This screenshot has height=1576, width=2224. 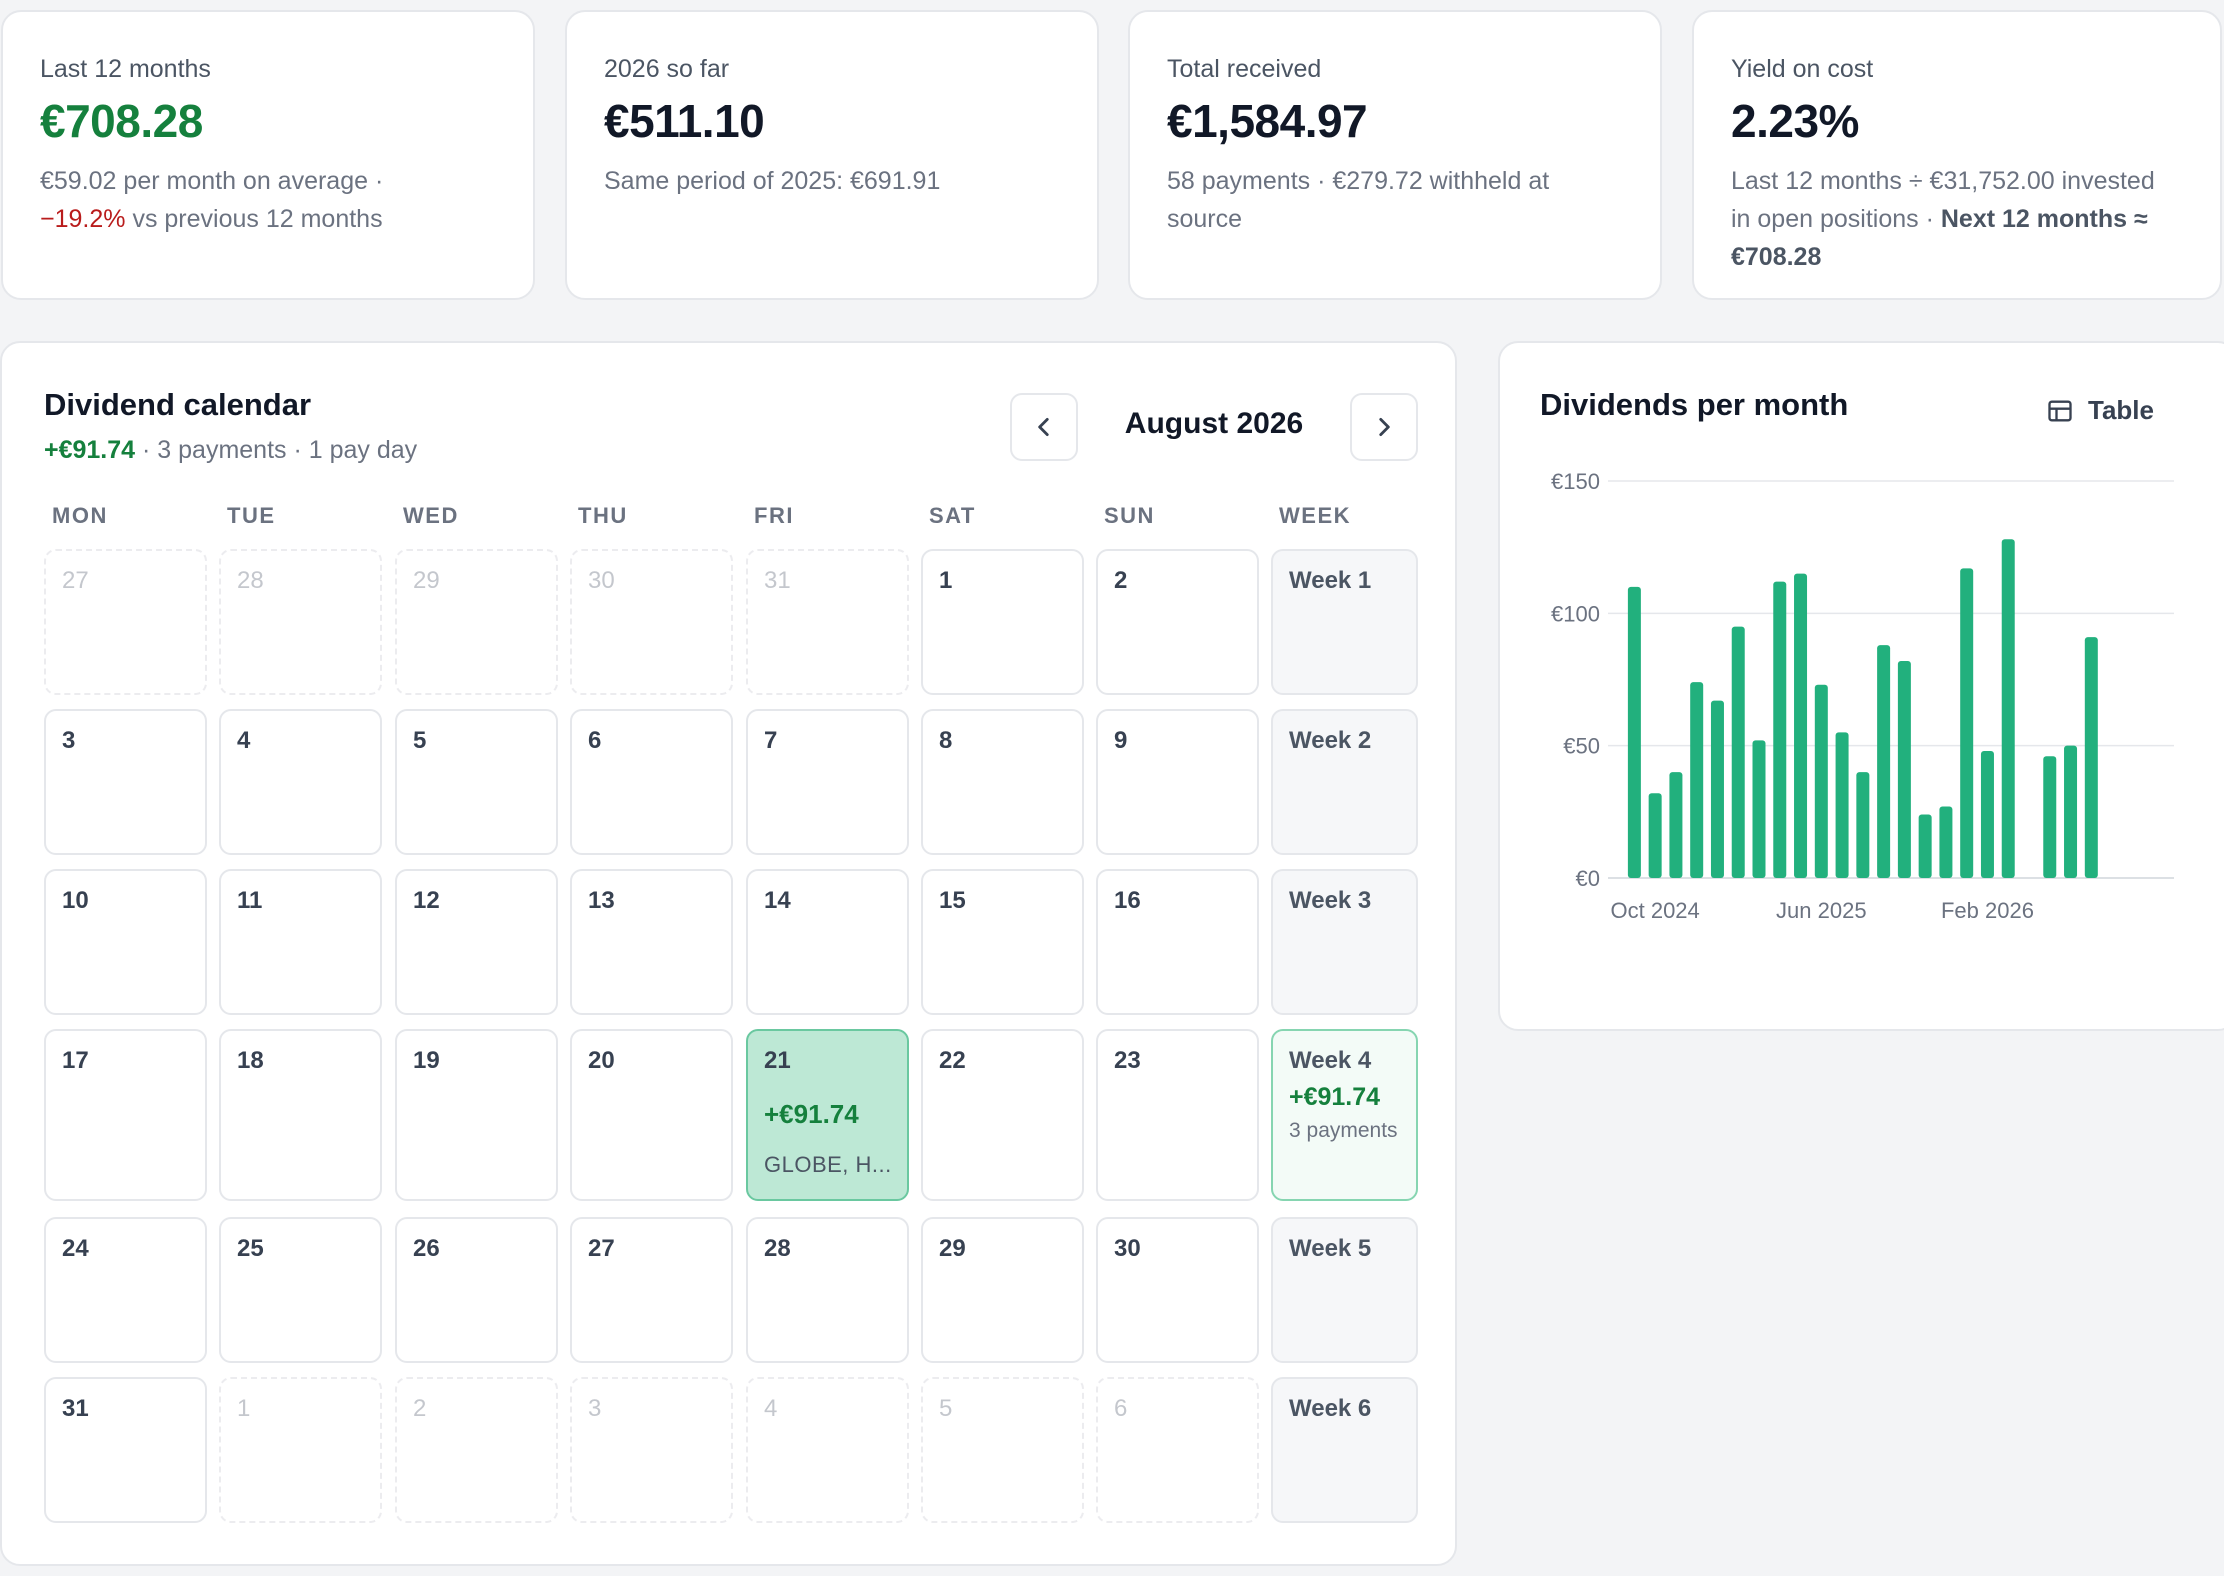 I want to click on table-view-button: Table, so click(x=2100, y=410).